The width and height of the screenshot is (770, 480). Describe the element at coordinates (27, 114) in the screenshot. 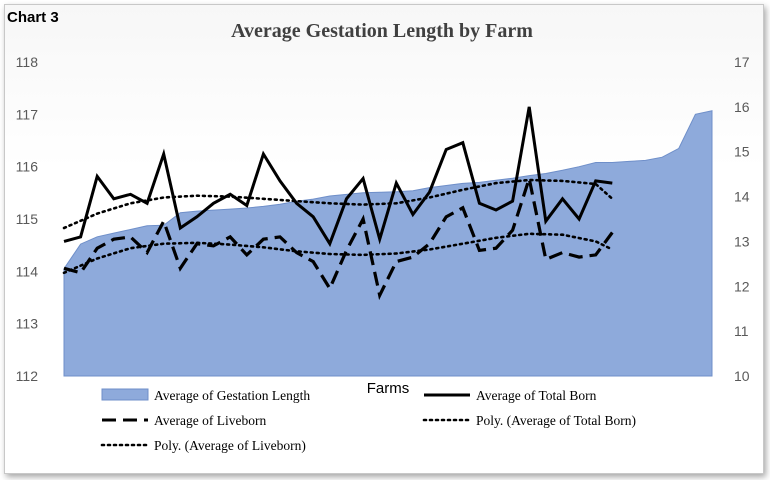

I see `y-tick-label: 117` at that location.